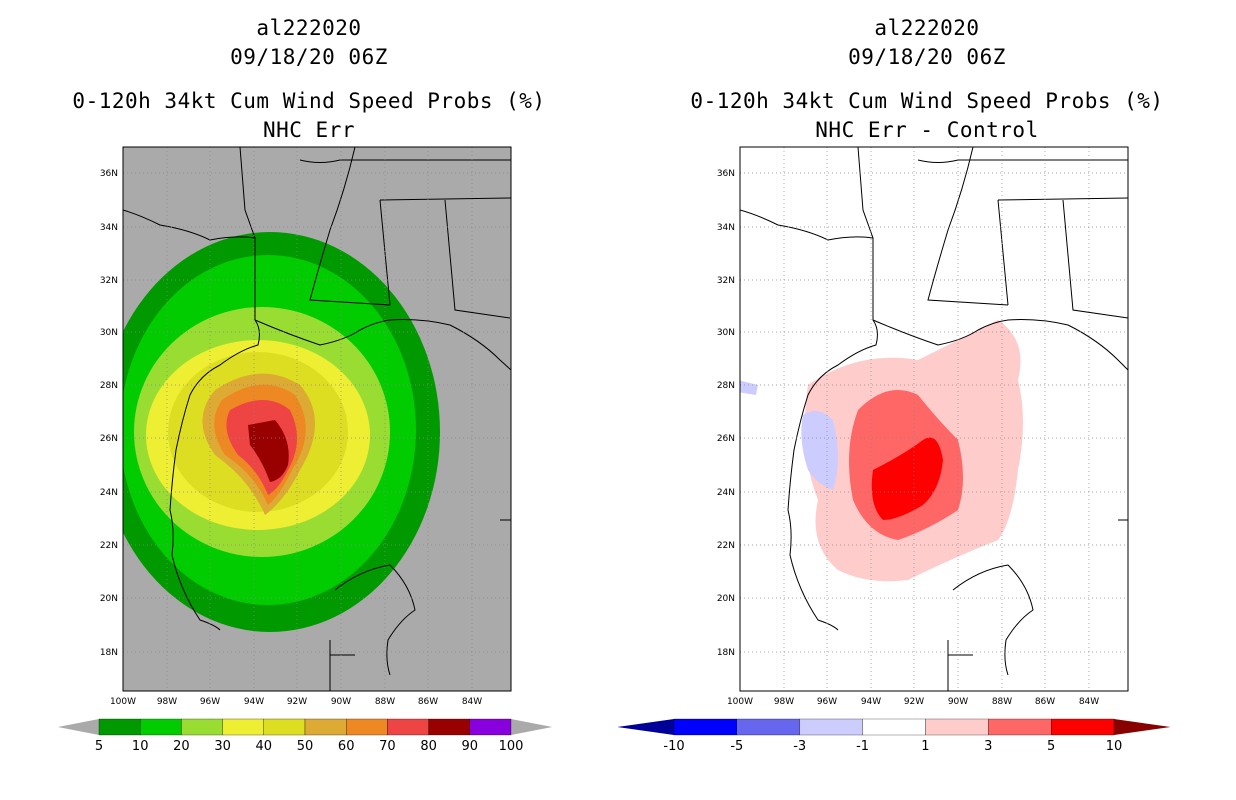 The height and width of the screenshot is (800, 1236). Describe the element at coordinates (346, 746) in the screenshot. I see `colorbar-label: 60` at that location.